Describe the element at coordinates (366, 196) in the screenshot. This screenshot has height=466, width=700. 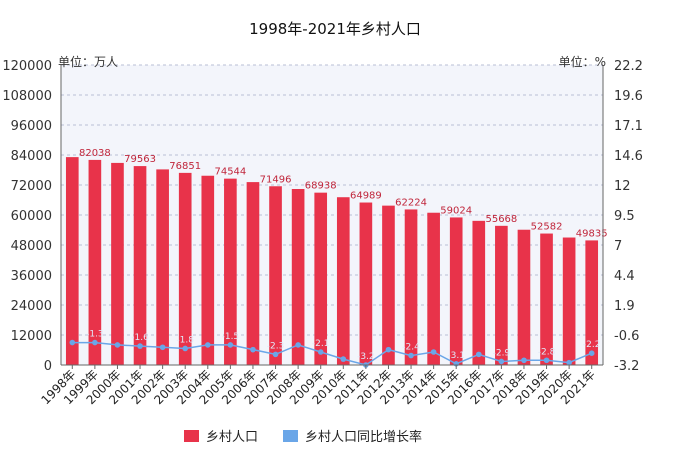
I see `bar-value-label: 64989` at that location.